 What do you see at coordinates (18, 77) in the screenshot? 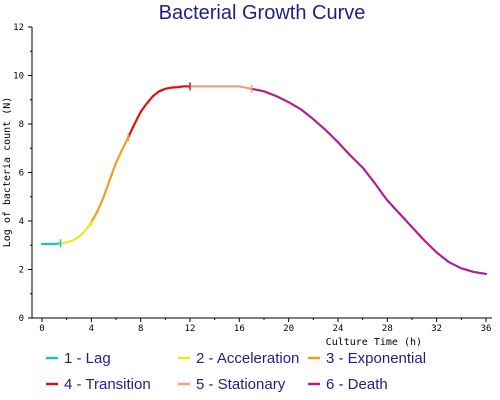
I see `y-tick-label: 10` at bounding box center [18, 77].